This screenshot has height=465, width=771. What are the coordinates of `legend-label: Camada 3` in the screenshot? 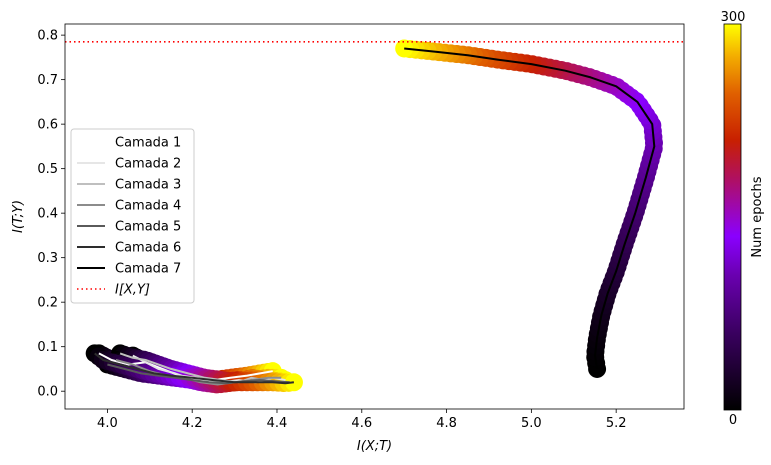 It's located at (148, 185).